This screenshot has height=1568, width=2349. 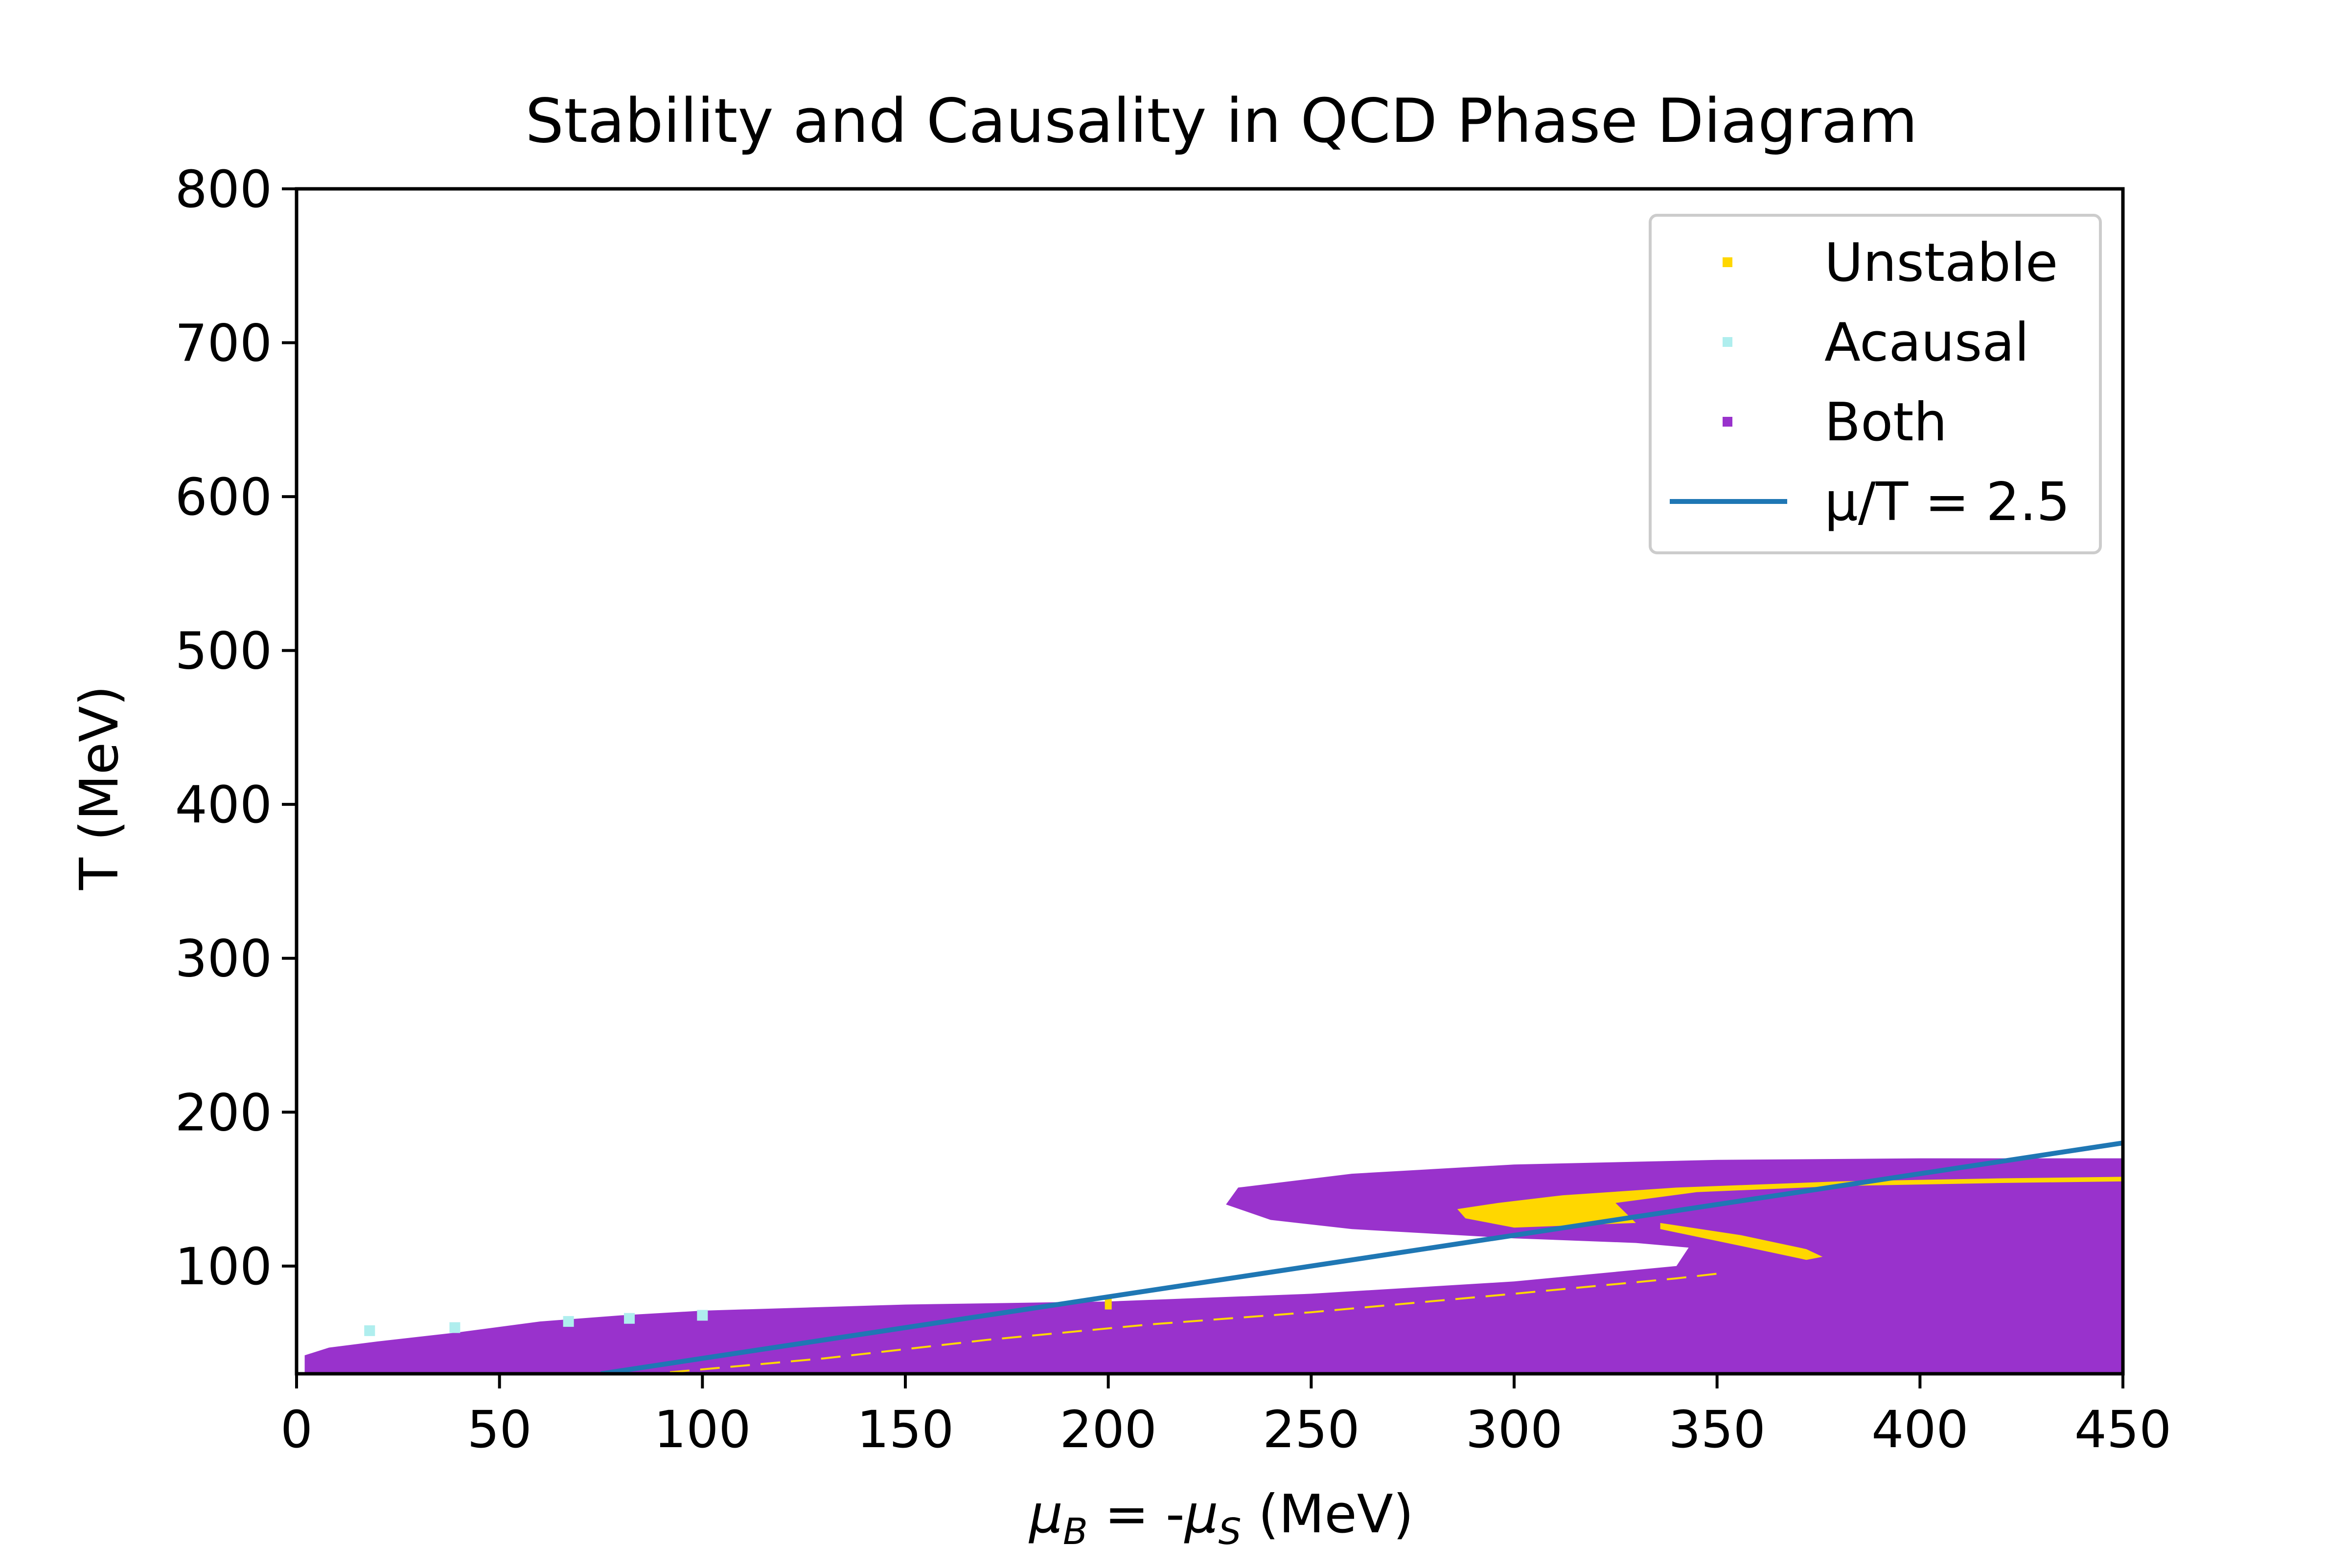 I want to click on x-axis-label-sub-s: S, so click(x=1230, y=1532).